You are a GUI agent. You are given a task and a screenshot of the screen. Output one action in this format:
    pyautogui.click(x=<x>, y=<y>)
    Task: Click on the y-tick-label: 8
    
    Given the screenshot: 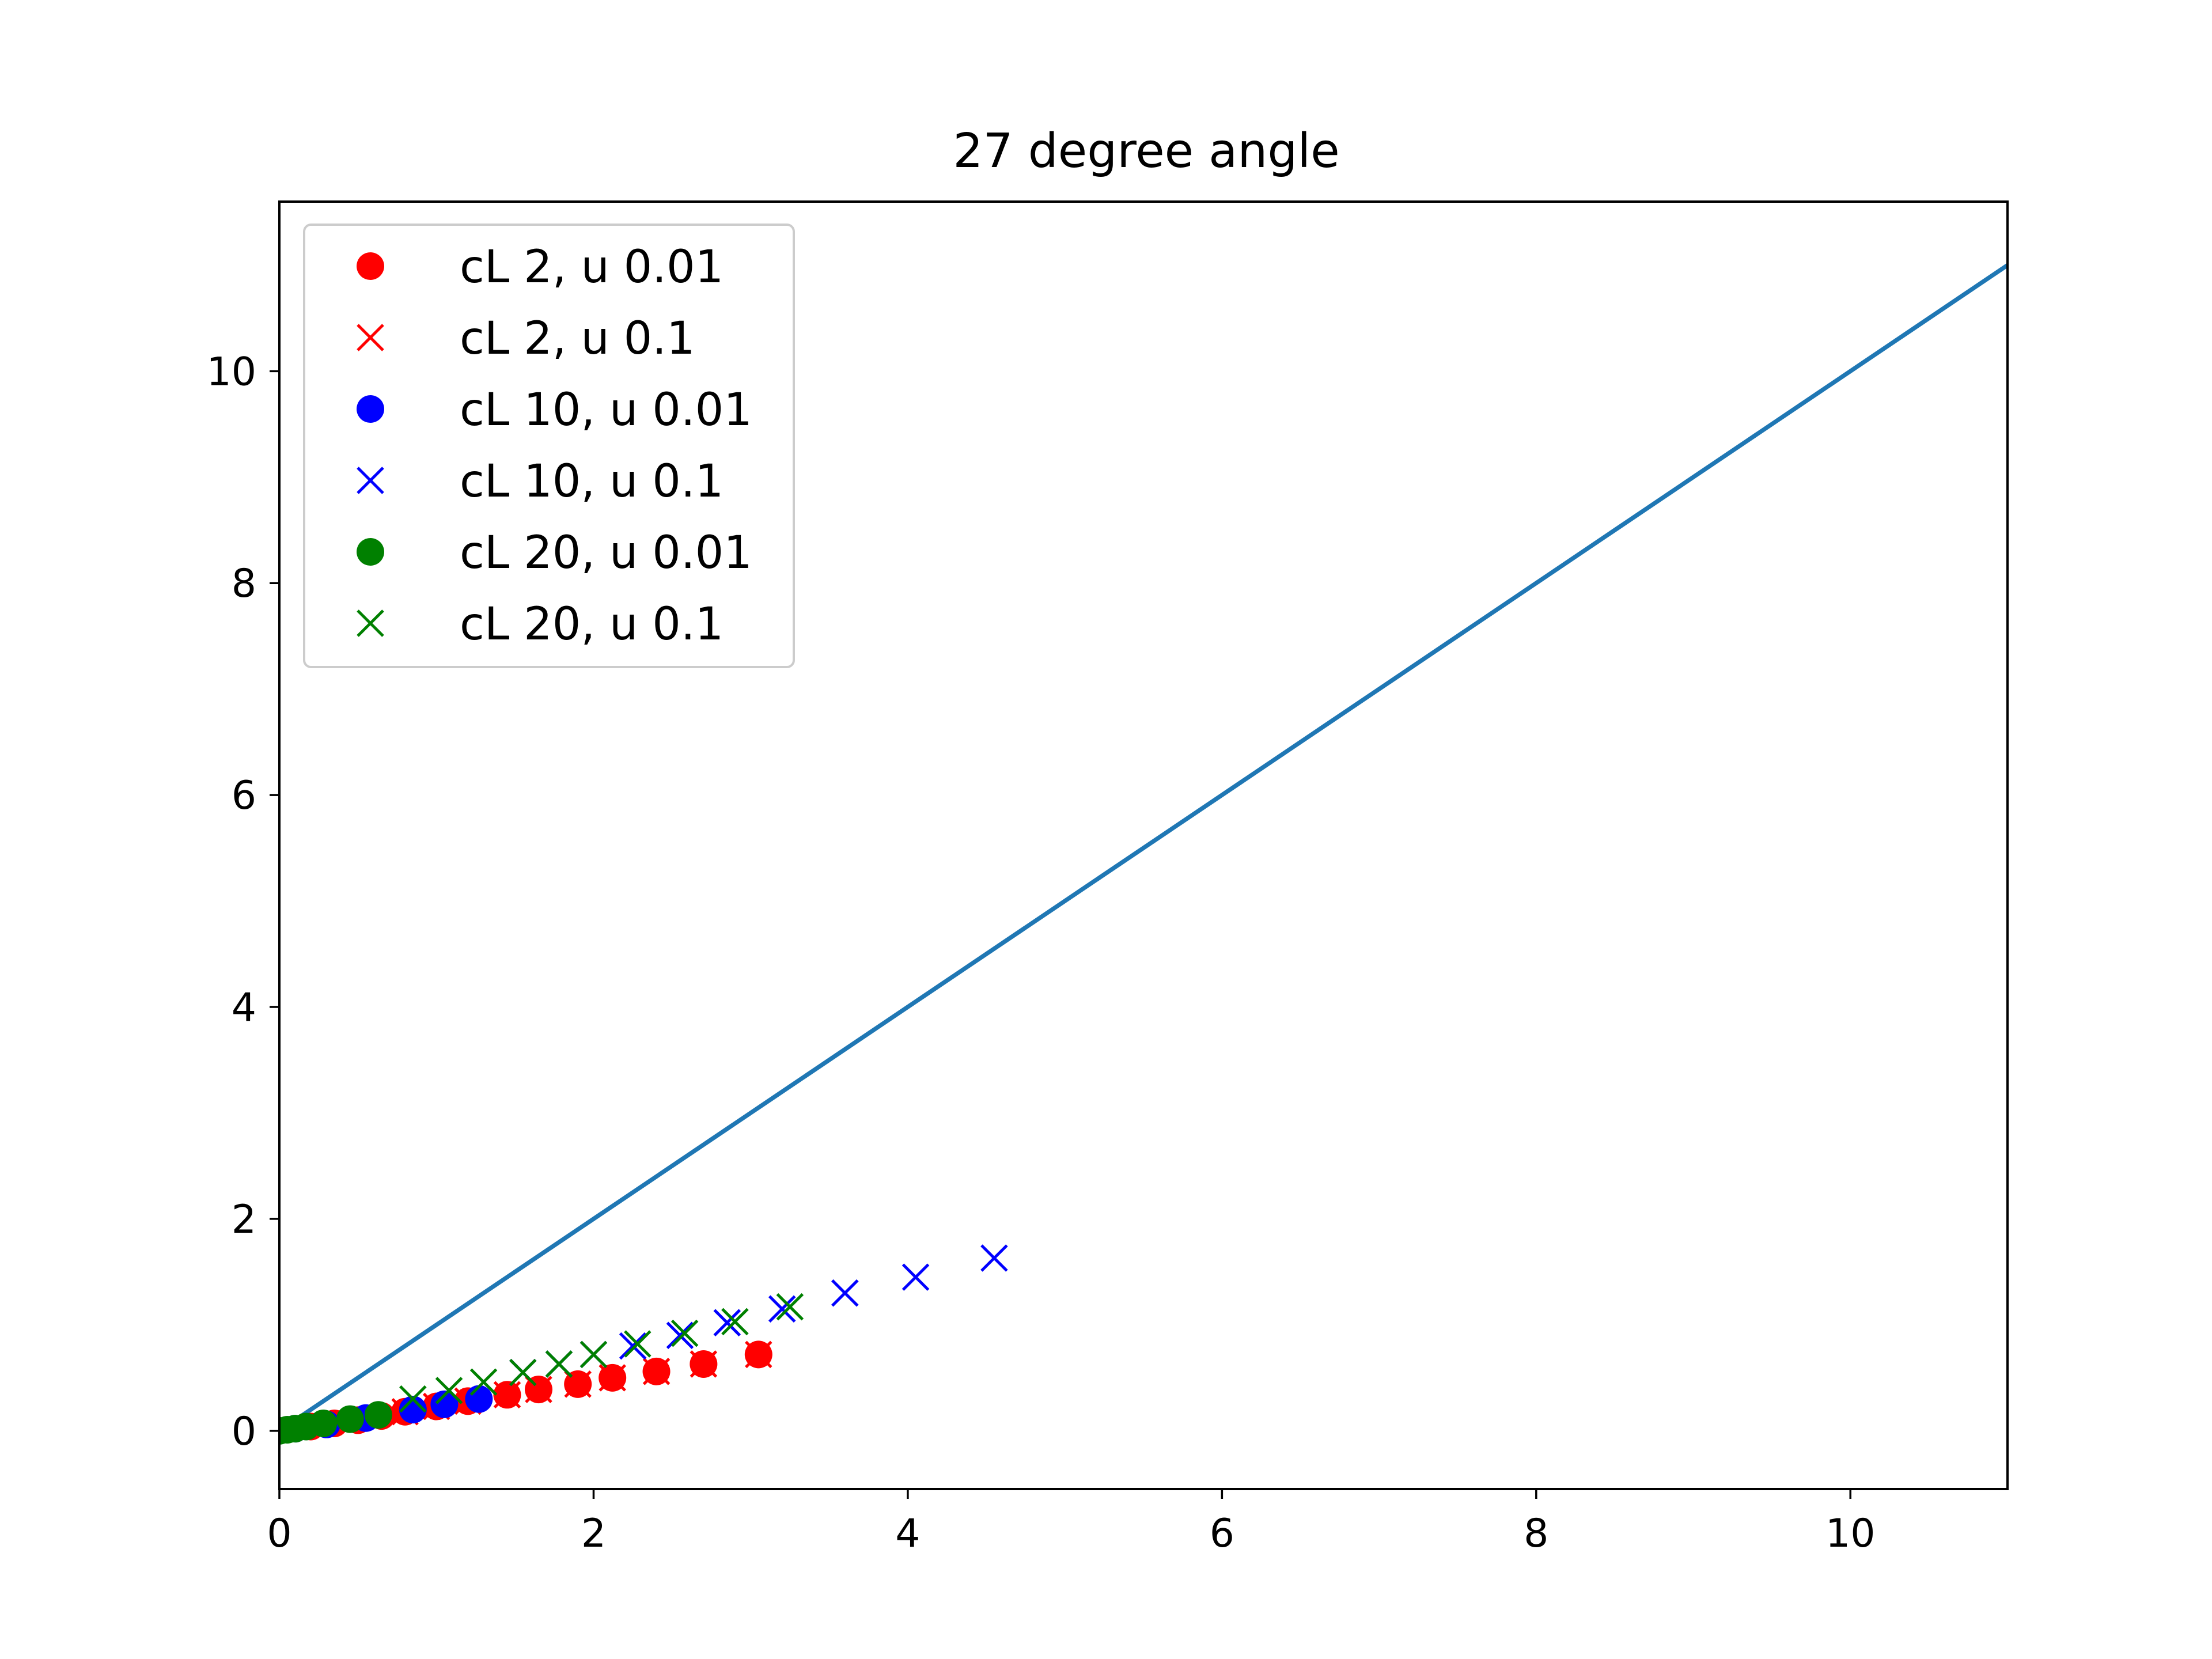 What is the action you would take?
    pyautogui.click(x=244, y=584)
    